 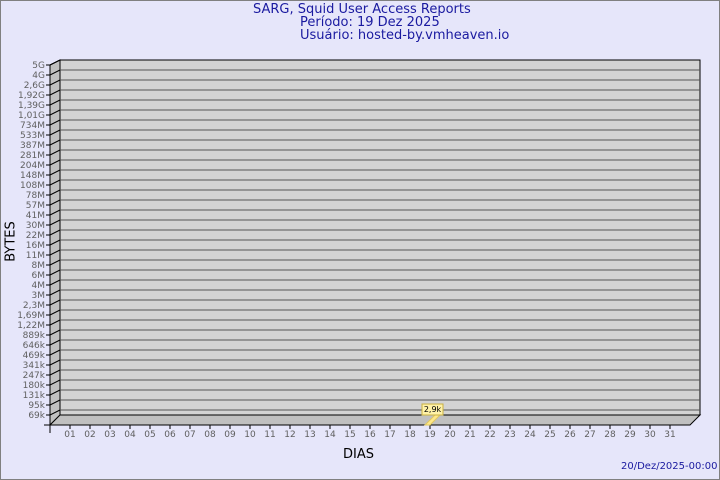 I want to click on x-tick-label: 29, so click(x=630, y=435).